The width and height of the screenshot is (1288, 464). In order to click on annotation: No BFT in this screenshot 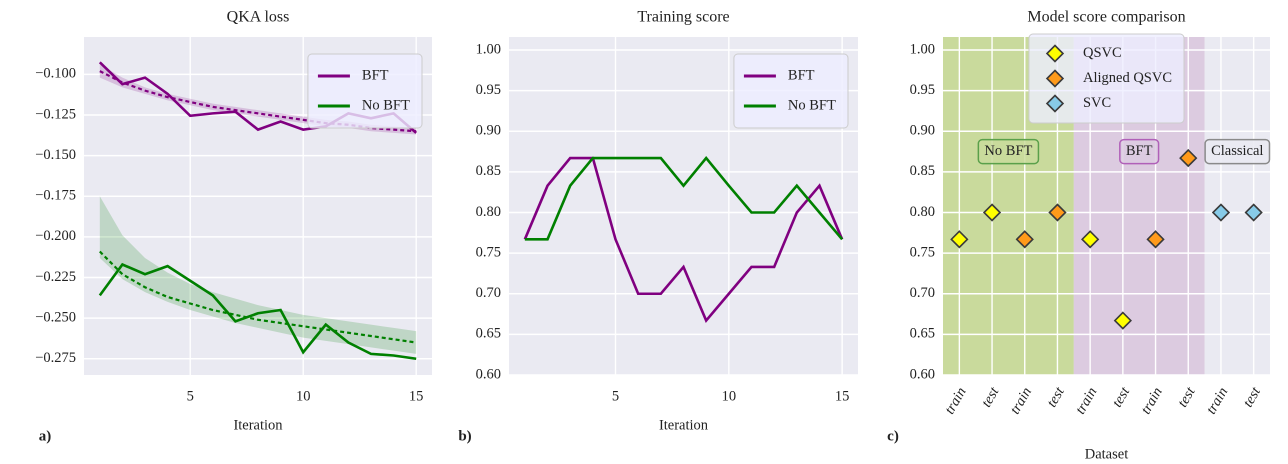, I will do `click(1008, 151)`.